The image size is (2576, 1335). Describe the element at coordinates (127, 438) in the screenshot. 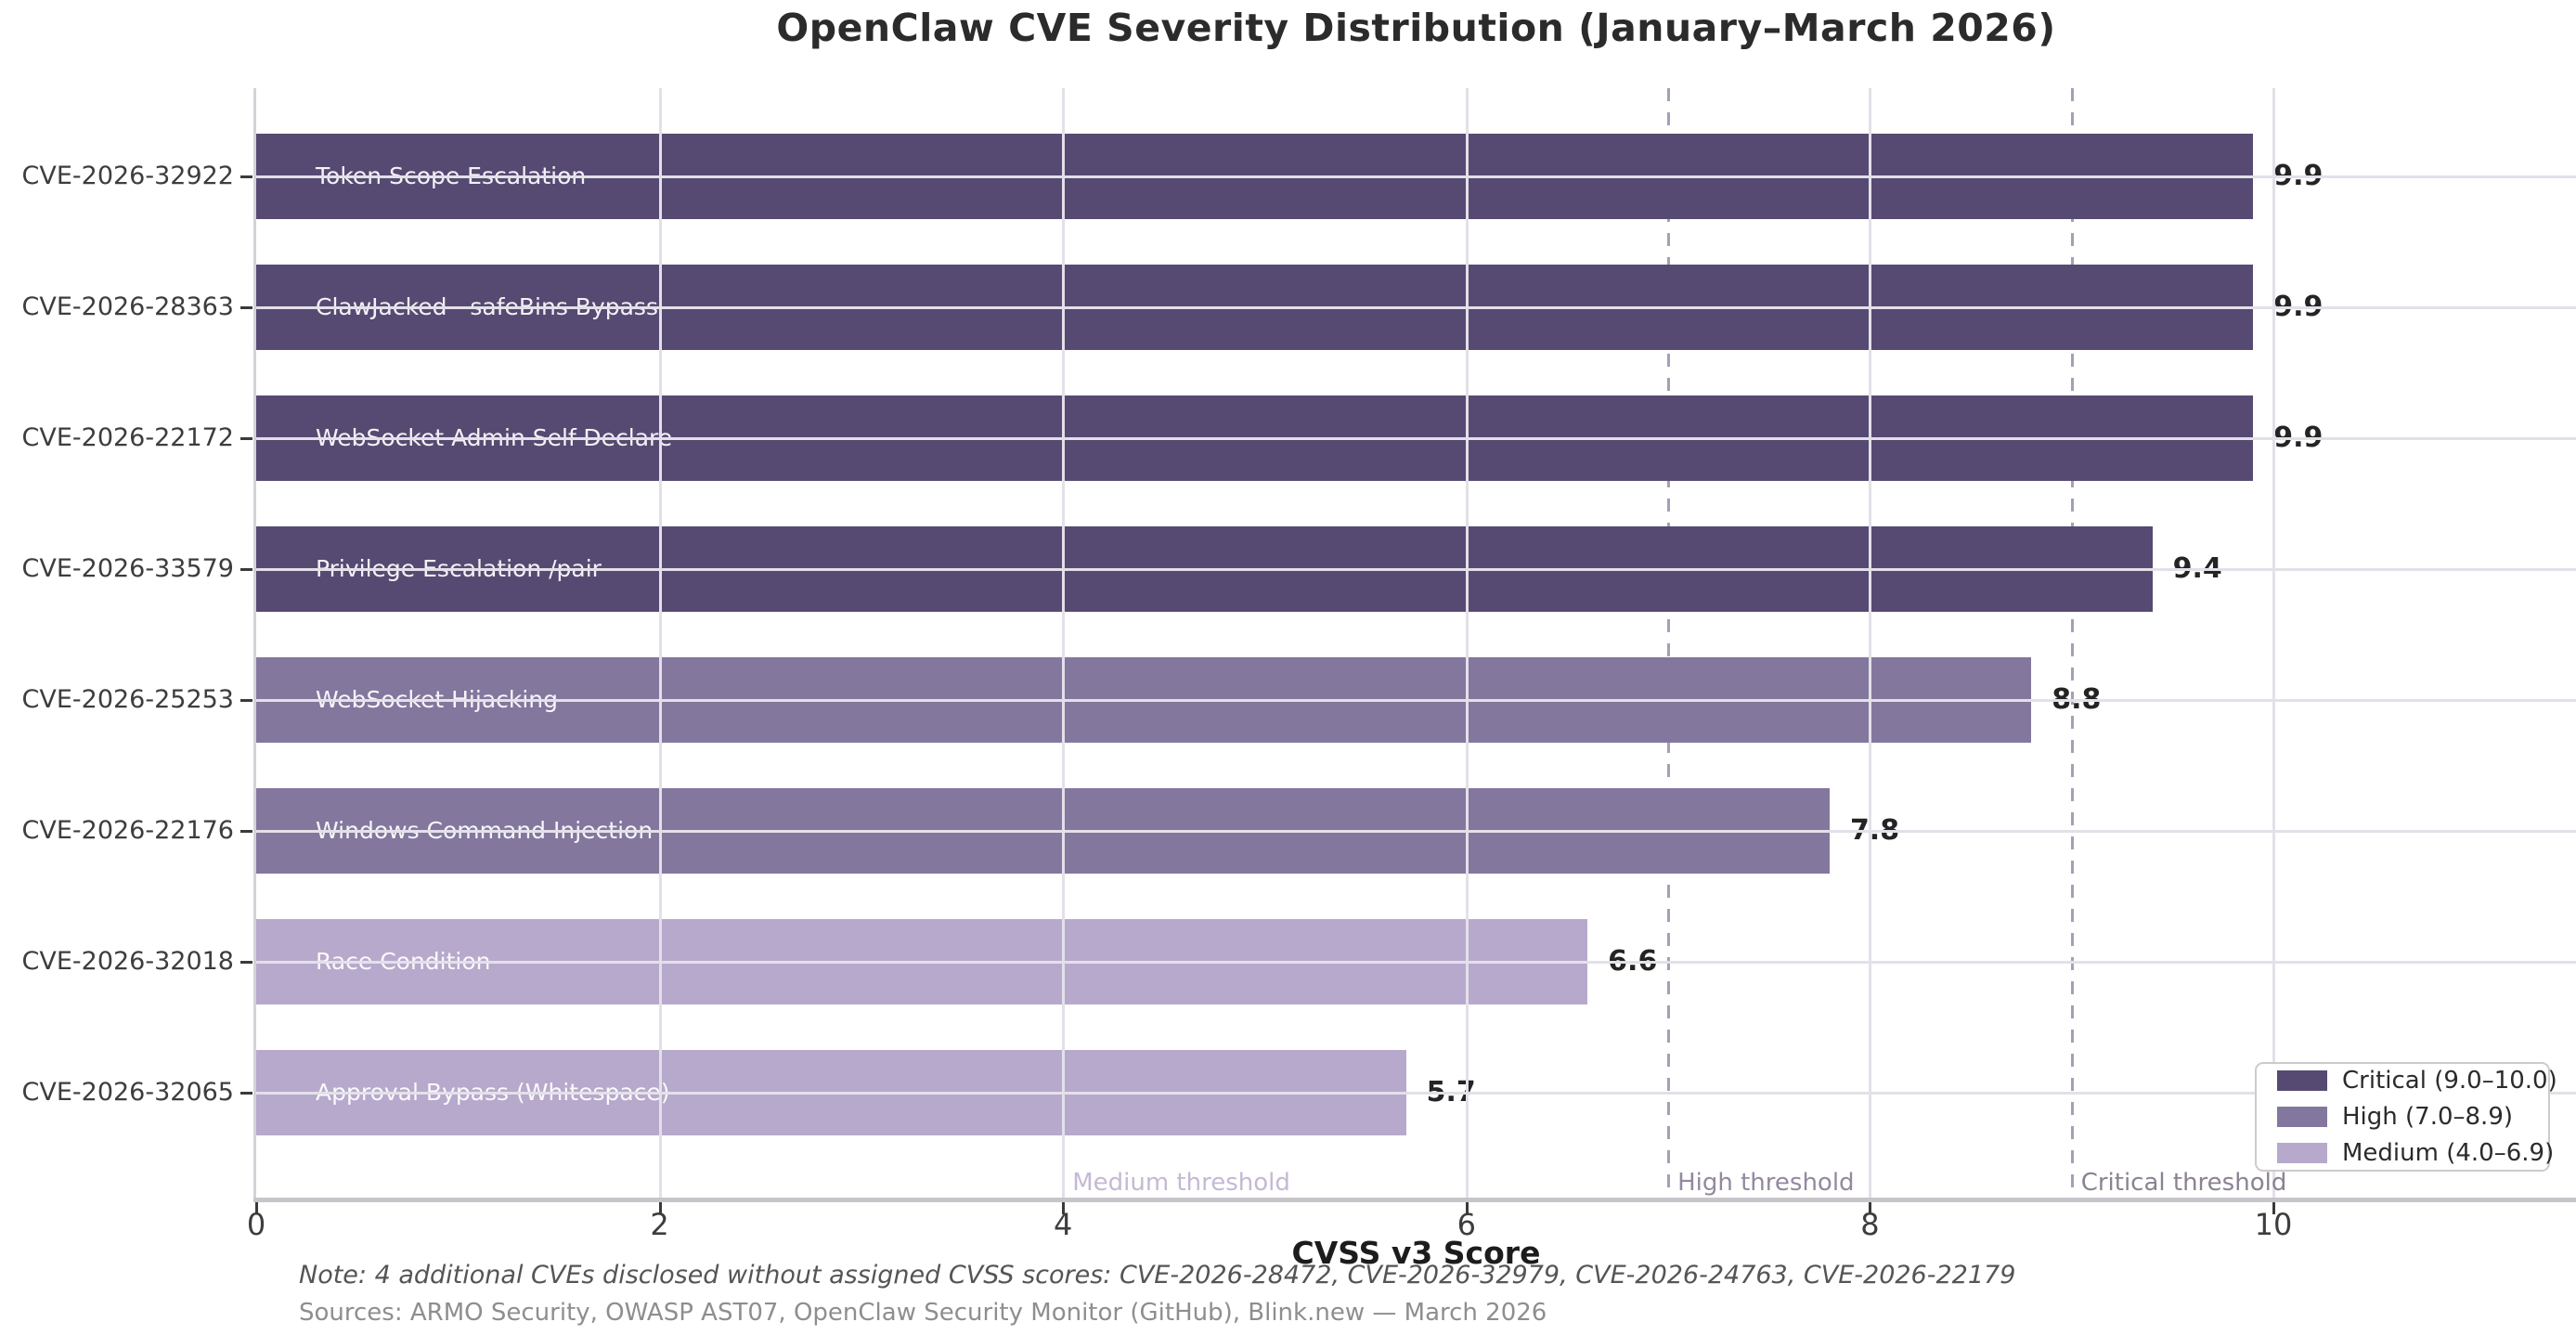

I see `y-axis-label: CVE-2026-22172` at that location.